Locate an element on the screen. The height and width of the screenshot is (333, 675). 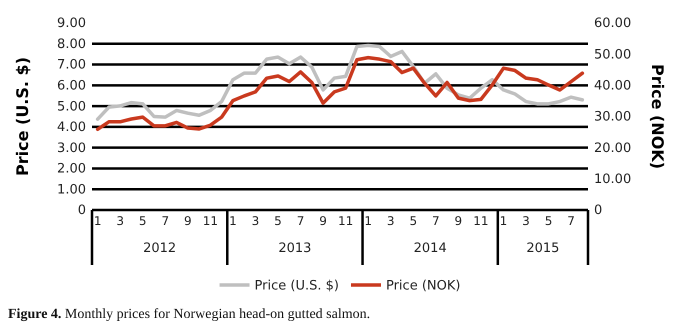
y-tick-label: 1.00 is located at coordinates (71, 190).